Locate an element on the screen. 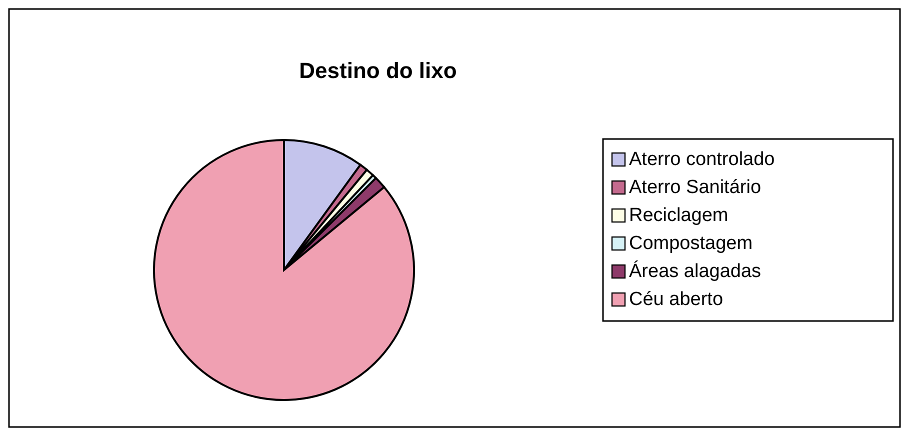  legend-label: Compostagem is located at coordinates (691, 243).